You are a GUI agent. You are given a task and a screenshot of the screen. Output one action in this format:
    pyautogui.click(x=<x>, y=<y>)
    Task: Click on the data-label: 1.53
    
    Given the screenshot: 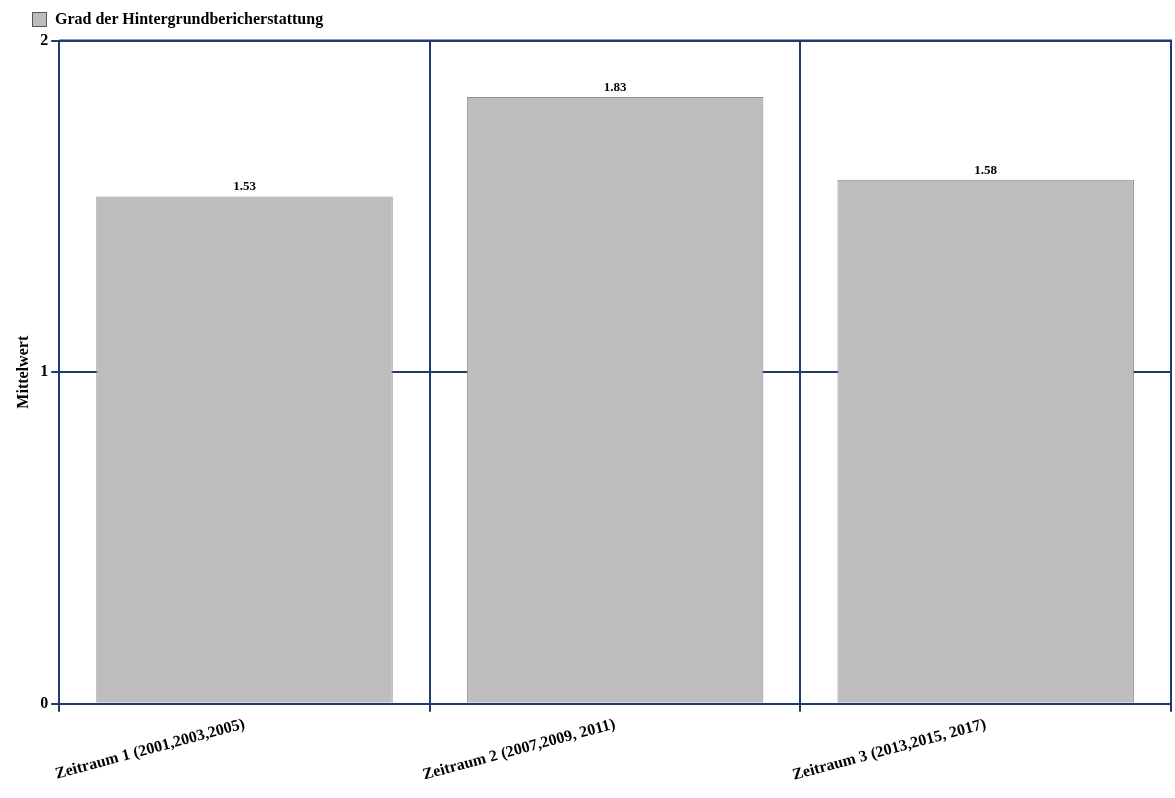 What is the action you would take?
    pyautogui.click(x=245, y=186)
    